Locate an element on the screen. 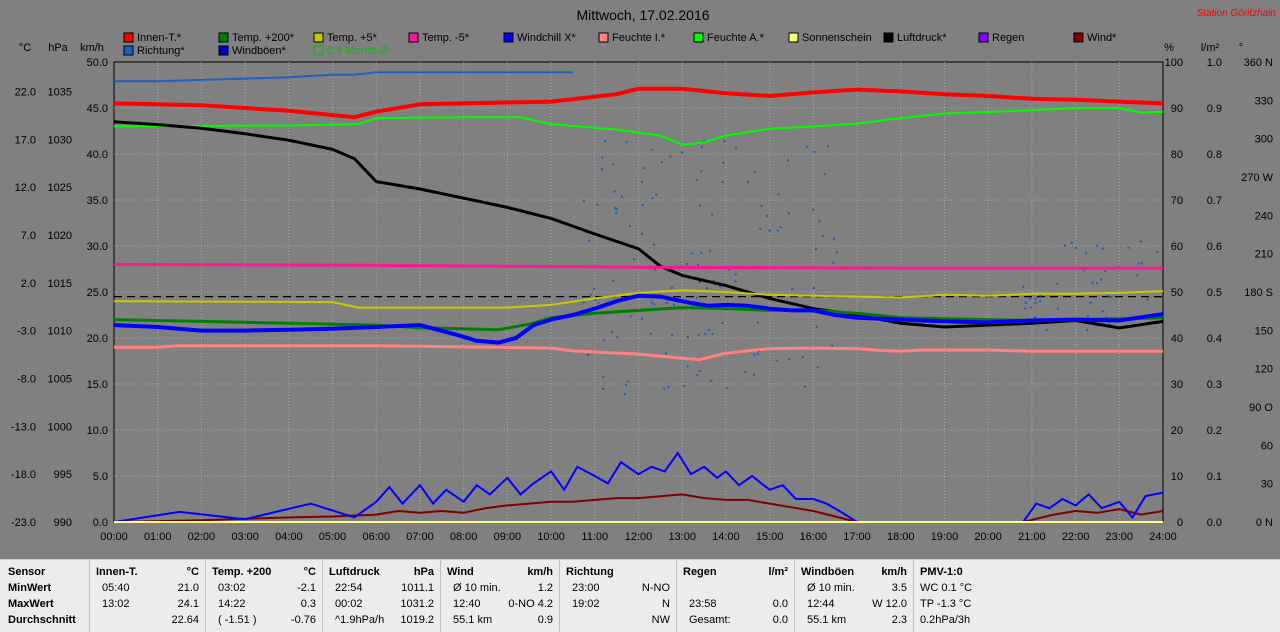  y-tick-label: 0.1 is located at coordinates (1214, 477).